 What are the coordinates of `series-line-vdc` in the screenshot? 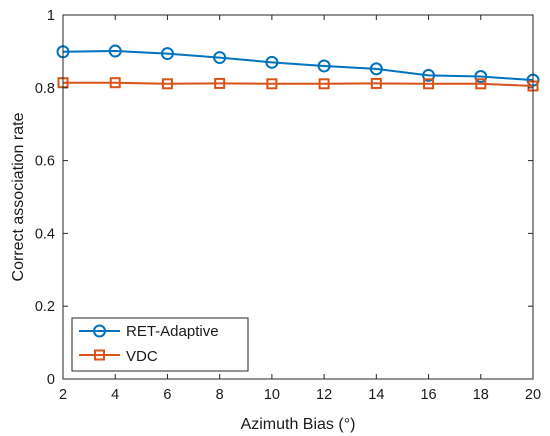 It's located at (298, 84).